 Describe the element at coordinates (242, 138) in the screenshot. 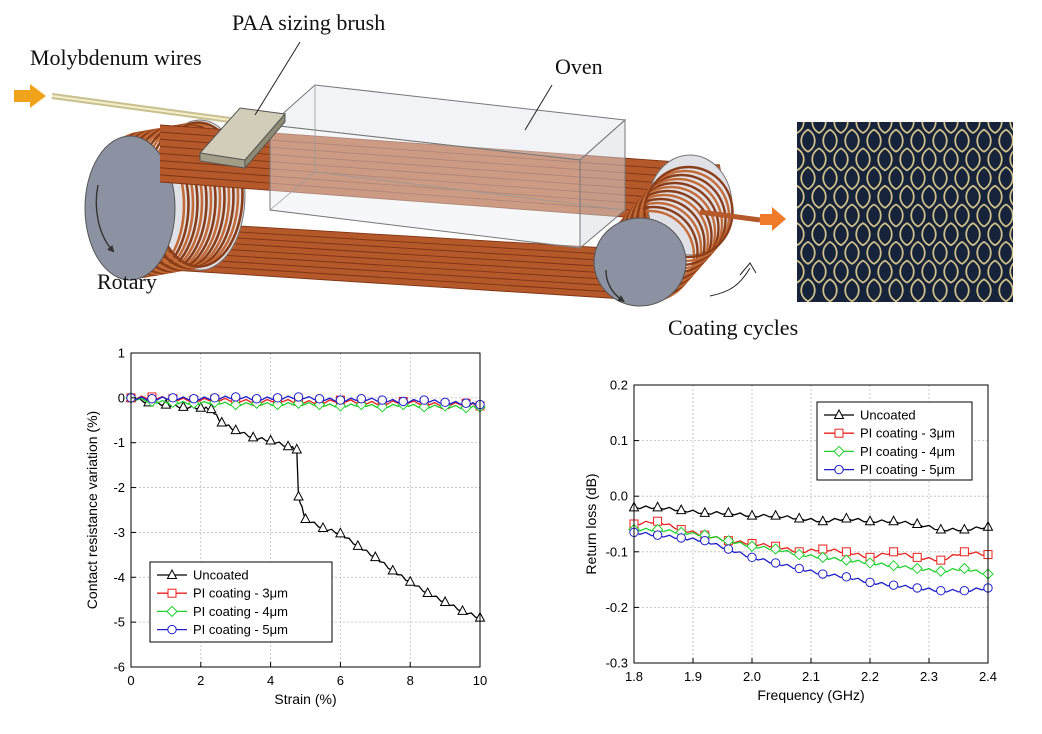

I see `paa-sizing-brush` at that location.